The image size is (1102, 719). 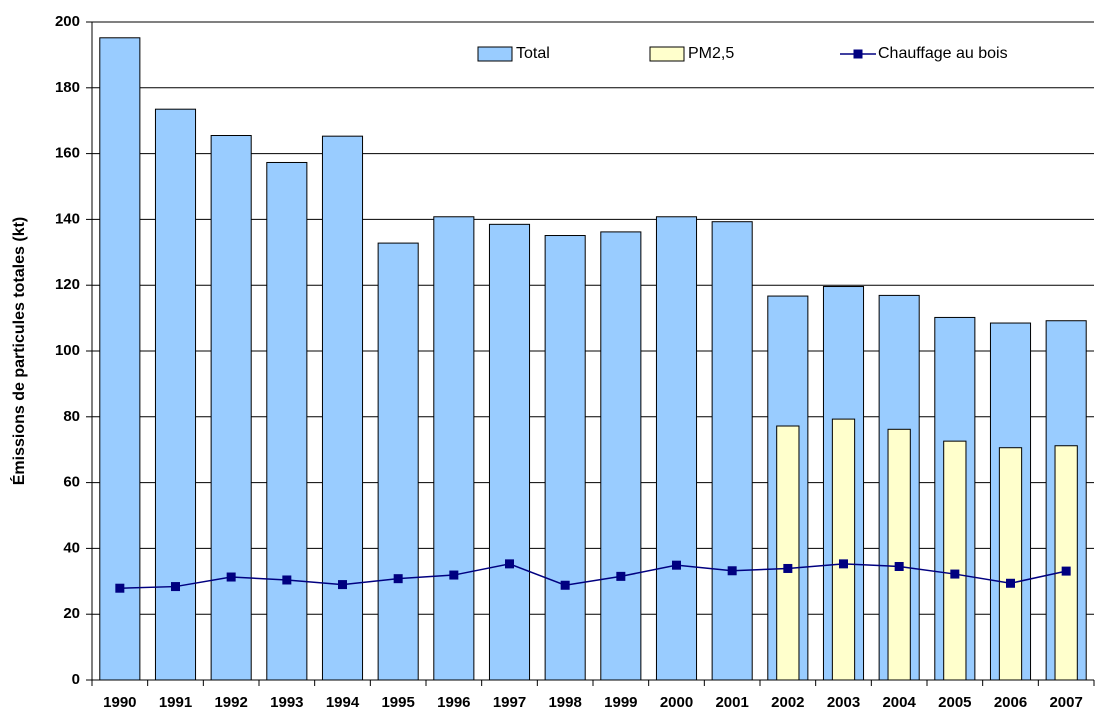 What do you see at coordinates (71, 613) in the screenshot?
I see `y-tick-label: 20` at bounding box center [71, 613].